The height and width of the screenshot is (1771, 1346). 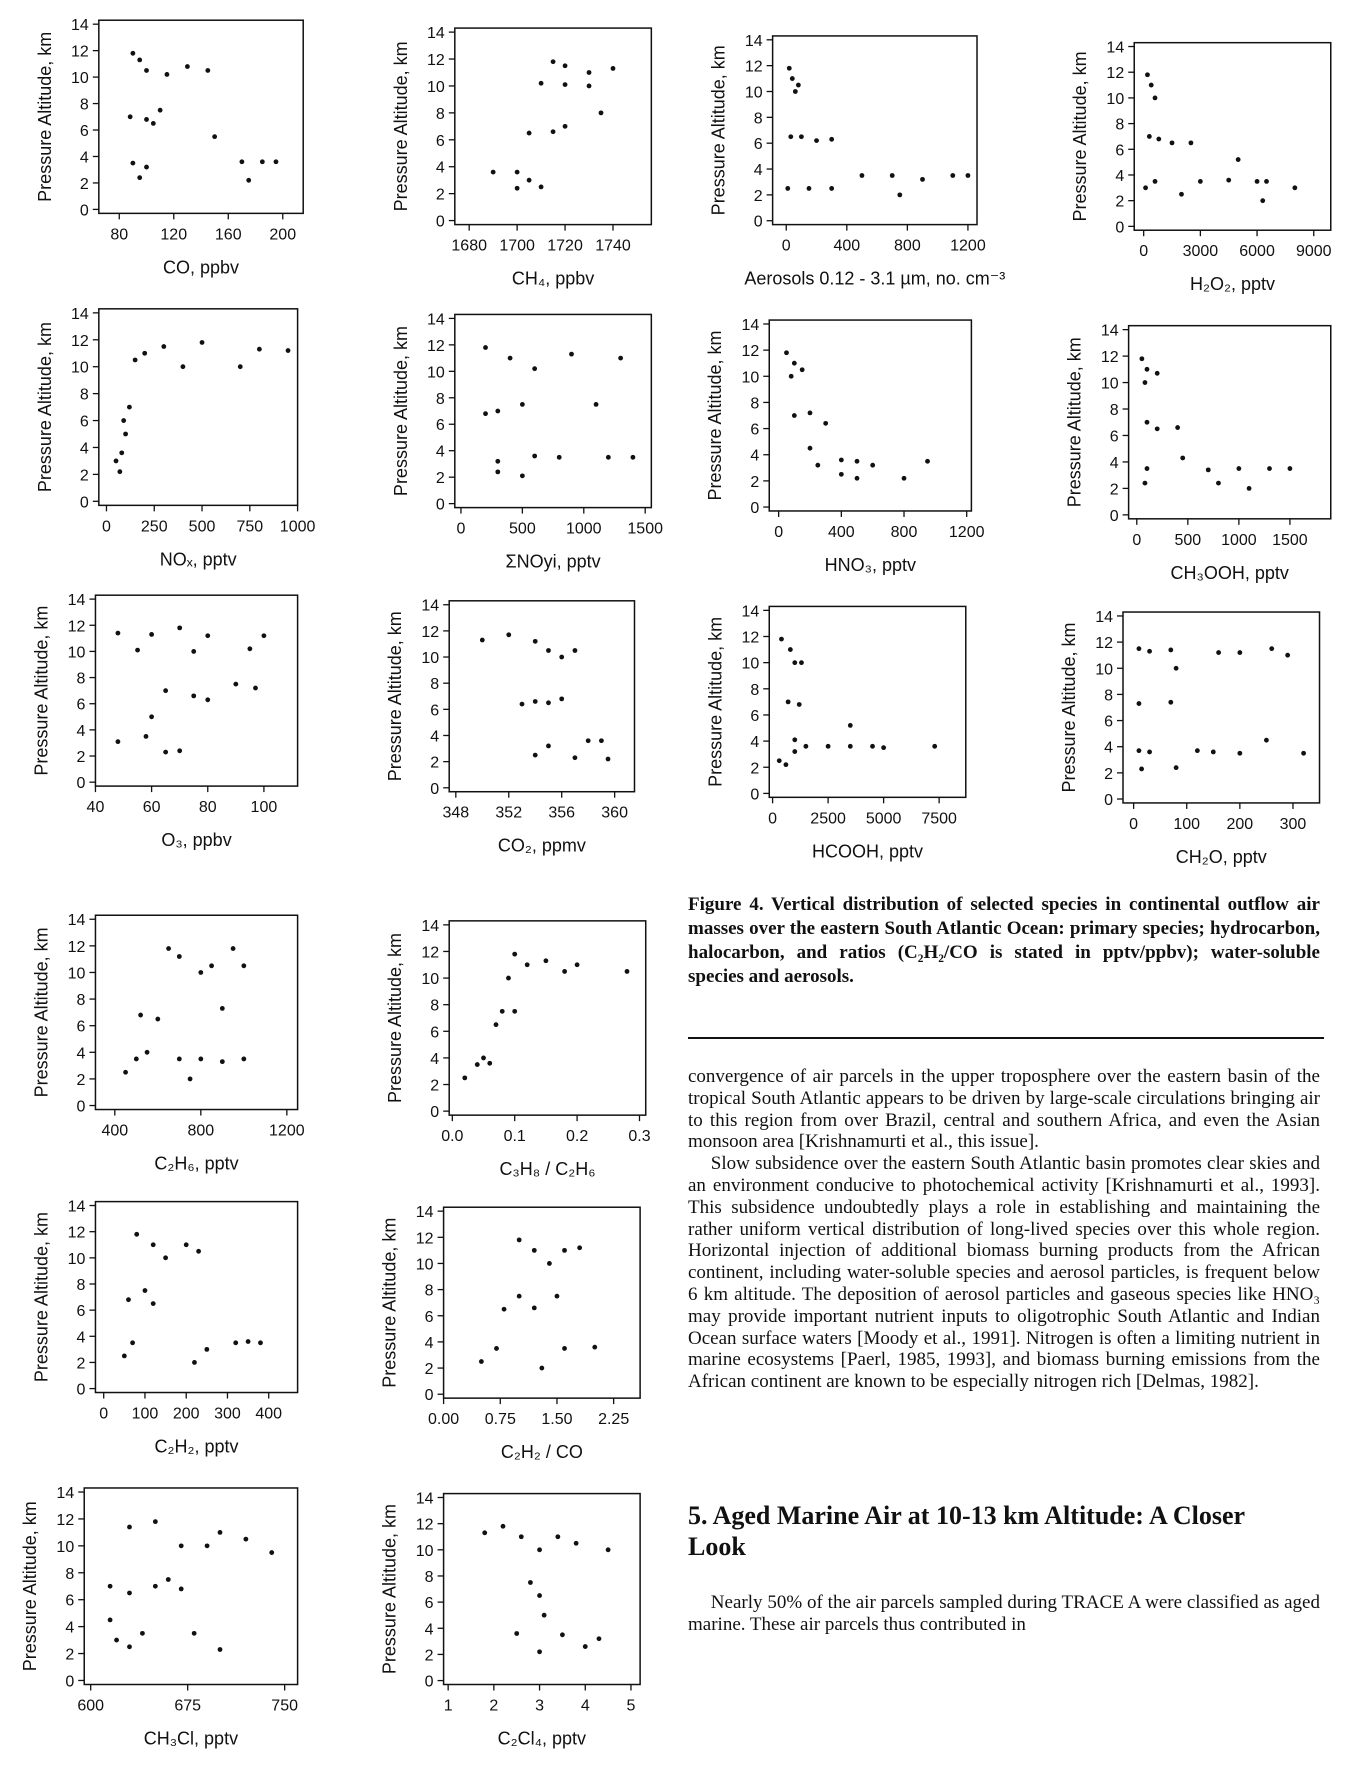 I want to click on x-tick-label: 60, so click(x=152, y=807).